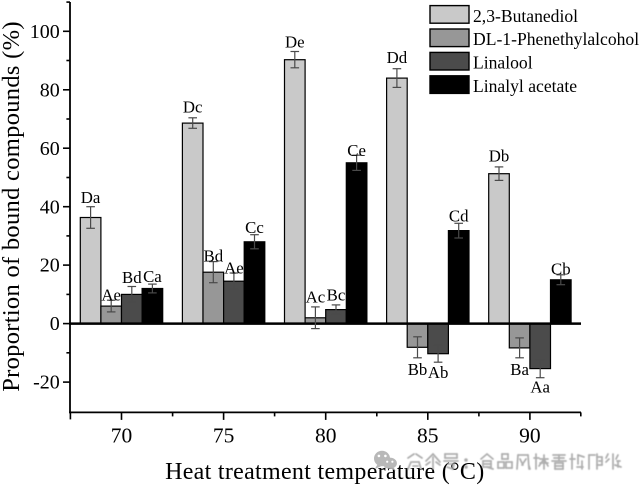 The width and height of the screenshot is (639, 492). I want to click on svg-text: Cc, so click(254, 227).